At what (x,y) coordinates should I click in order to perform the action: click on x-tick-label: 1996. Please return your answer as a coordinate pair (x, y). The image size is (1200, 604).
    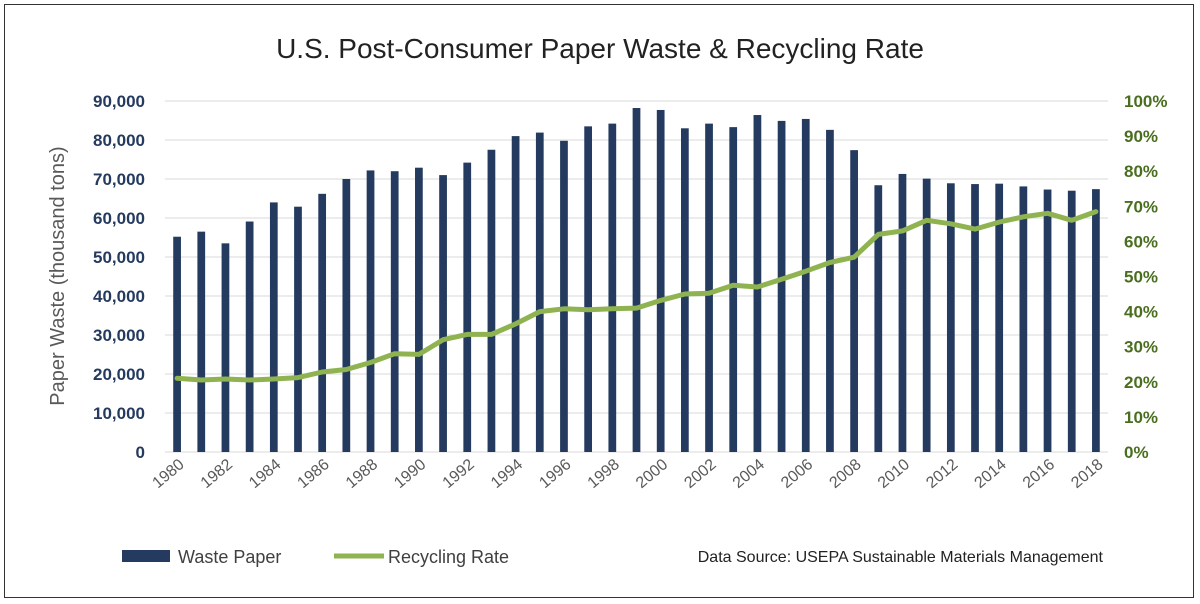
    Looking at the image, I should click on (555, 474).